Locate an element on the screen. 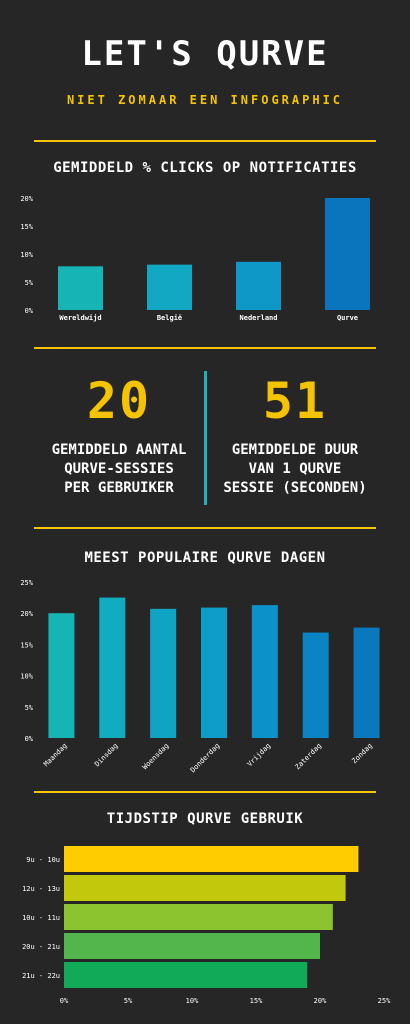  stat-duration-label-line: VAN 1 QURVE is located at coordinates (295, 469).